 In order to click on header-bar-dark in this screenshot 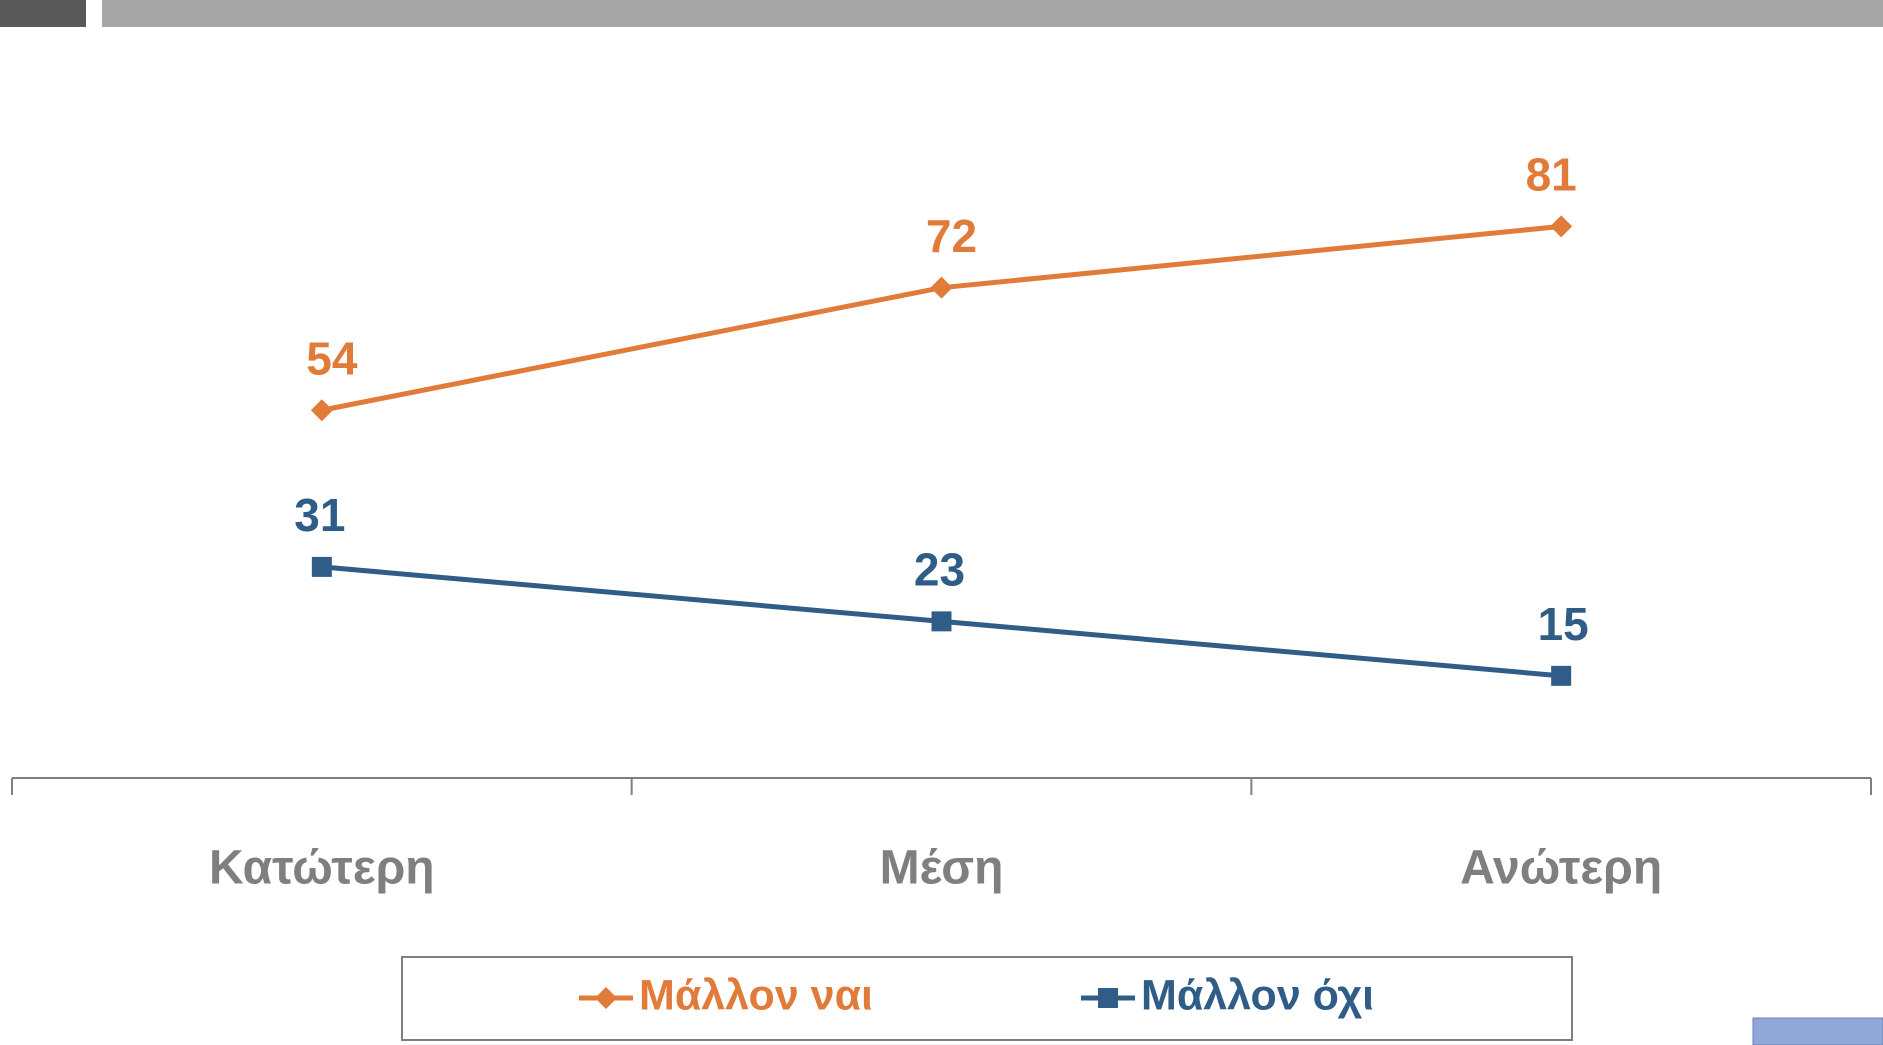, I will do `click(43, 13)`.